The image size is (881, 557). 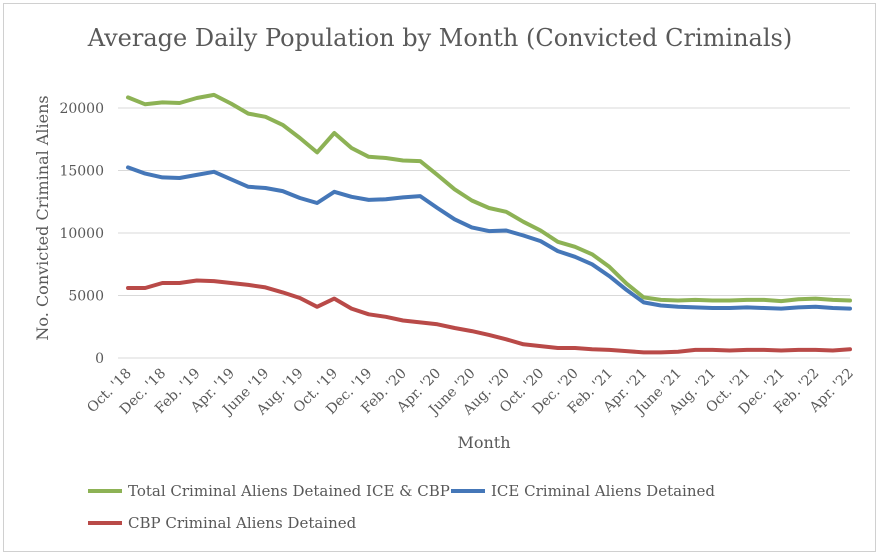 What do you see at coordinates (81, 172) in the screenshot?
I see `y-tick-label: 15000` at bounding box center [81, 172].